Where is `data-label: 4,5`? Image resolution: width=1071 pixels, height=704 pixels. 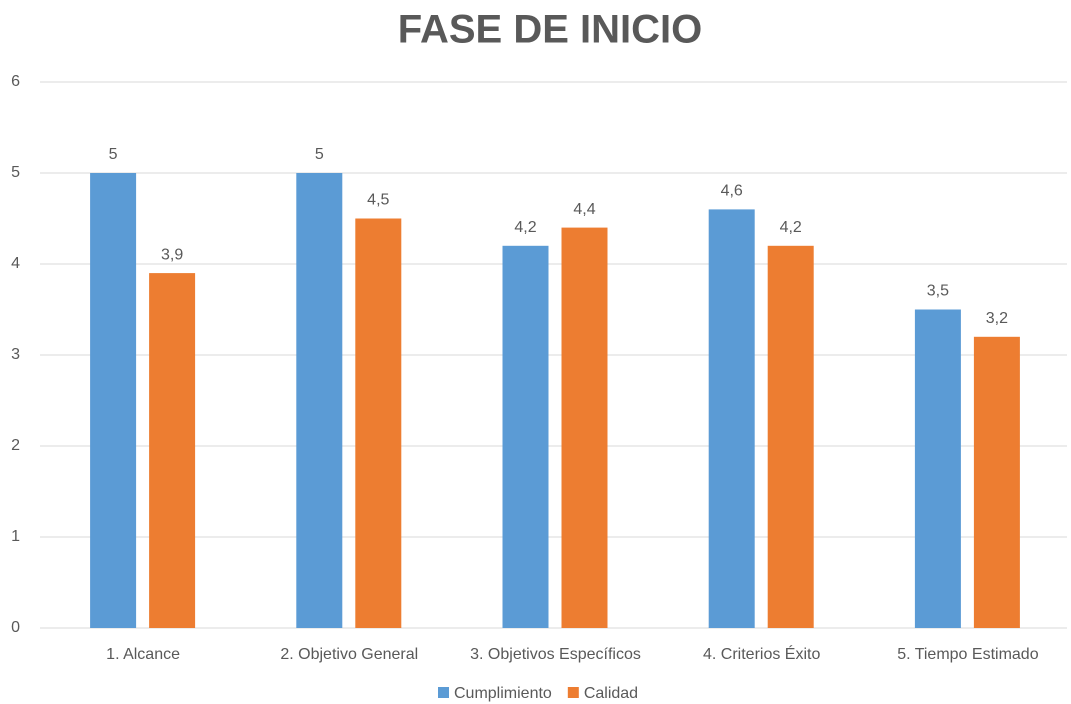 data-label: 4,5 is located at coordinates (378, 200).